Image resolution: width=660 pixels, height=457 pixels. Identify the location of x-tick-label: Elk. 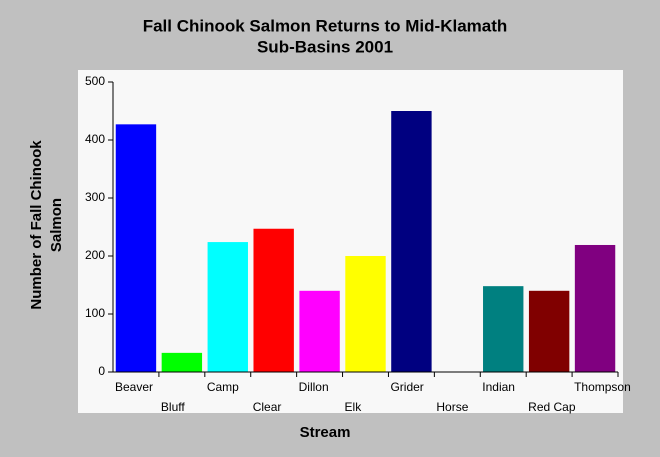
(354, 407).